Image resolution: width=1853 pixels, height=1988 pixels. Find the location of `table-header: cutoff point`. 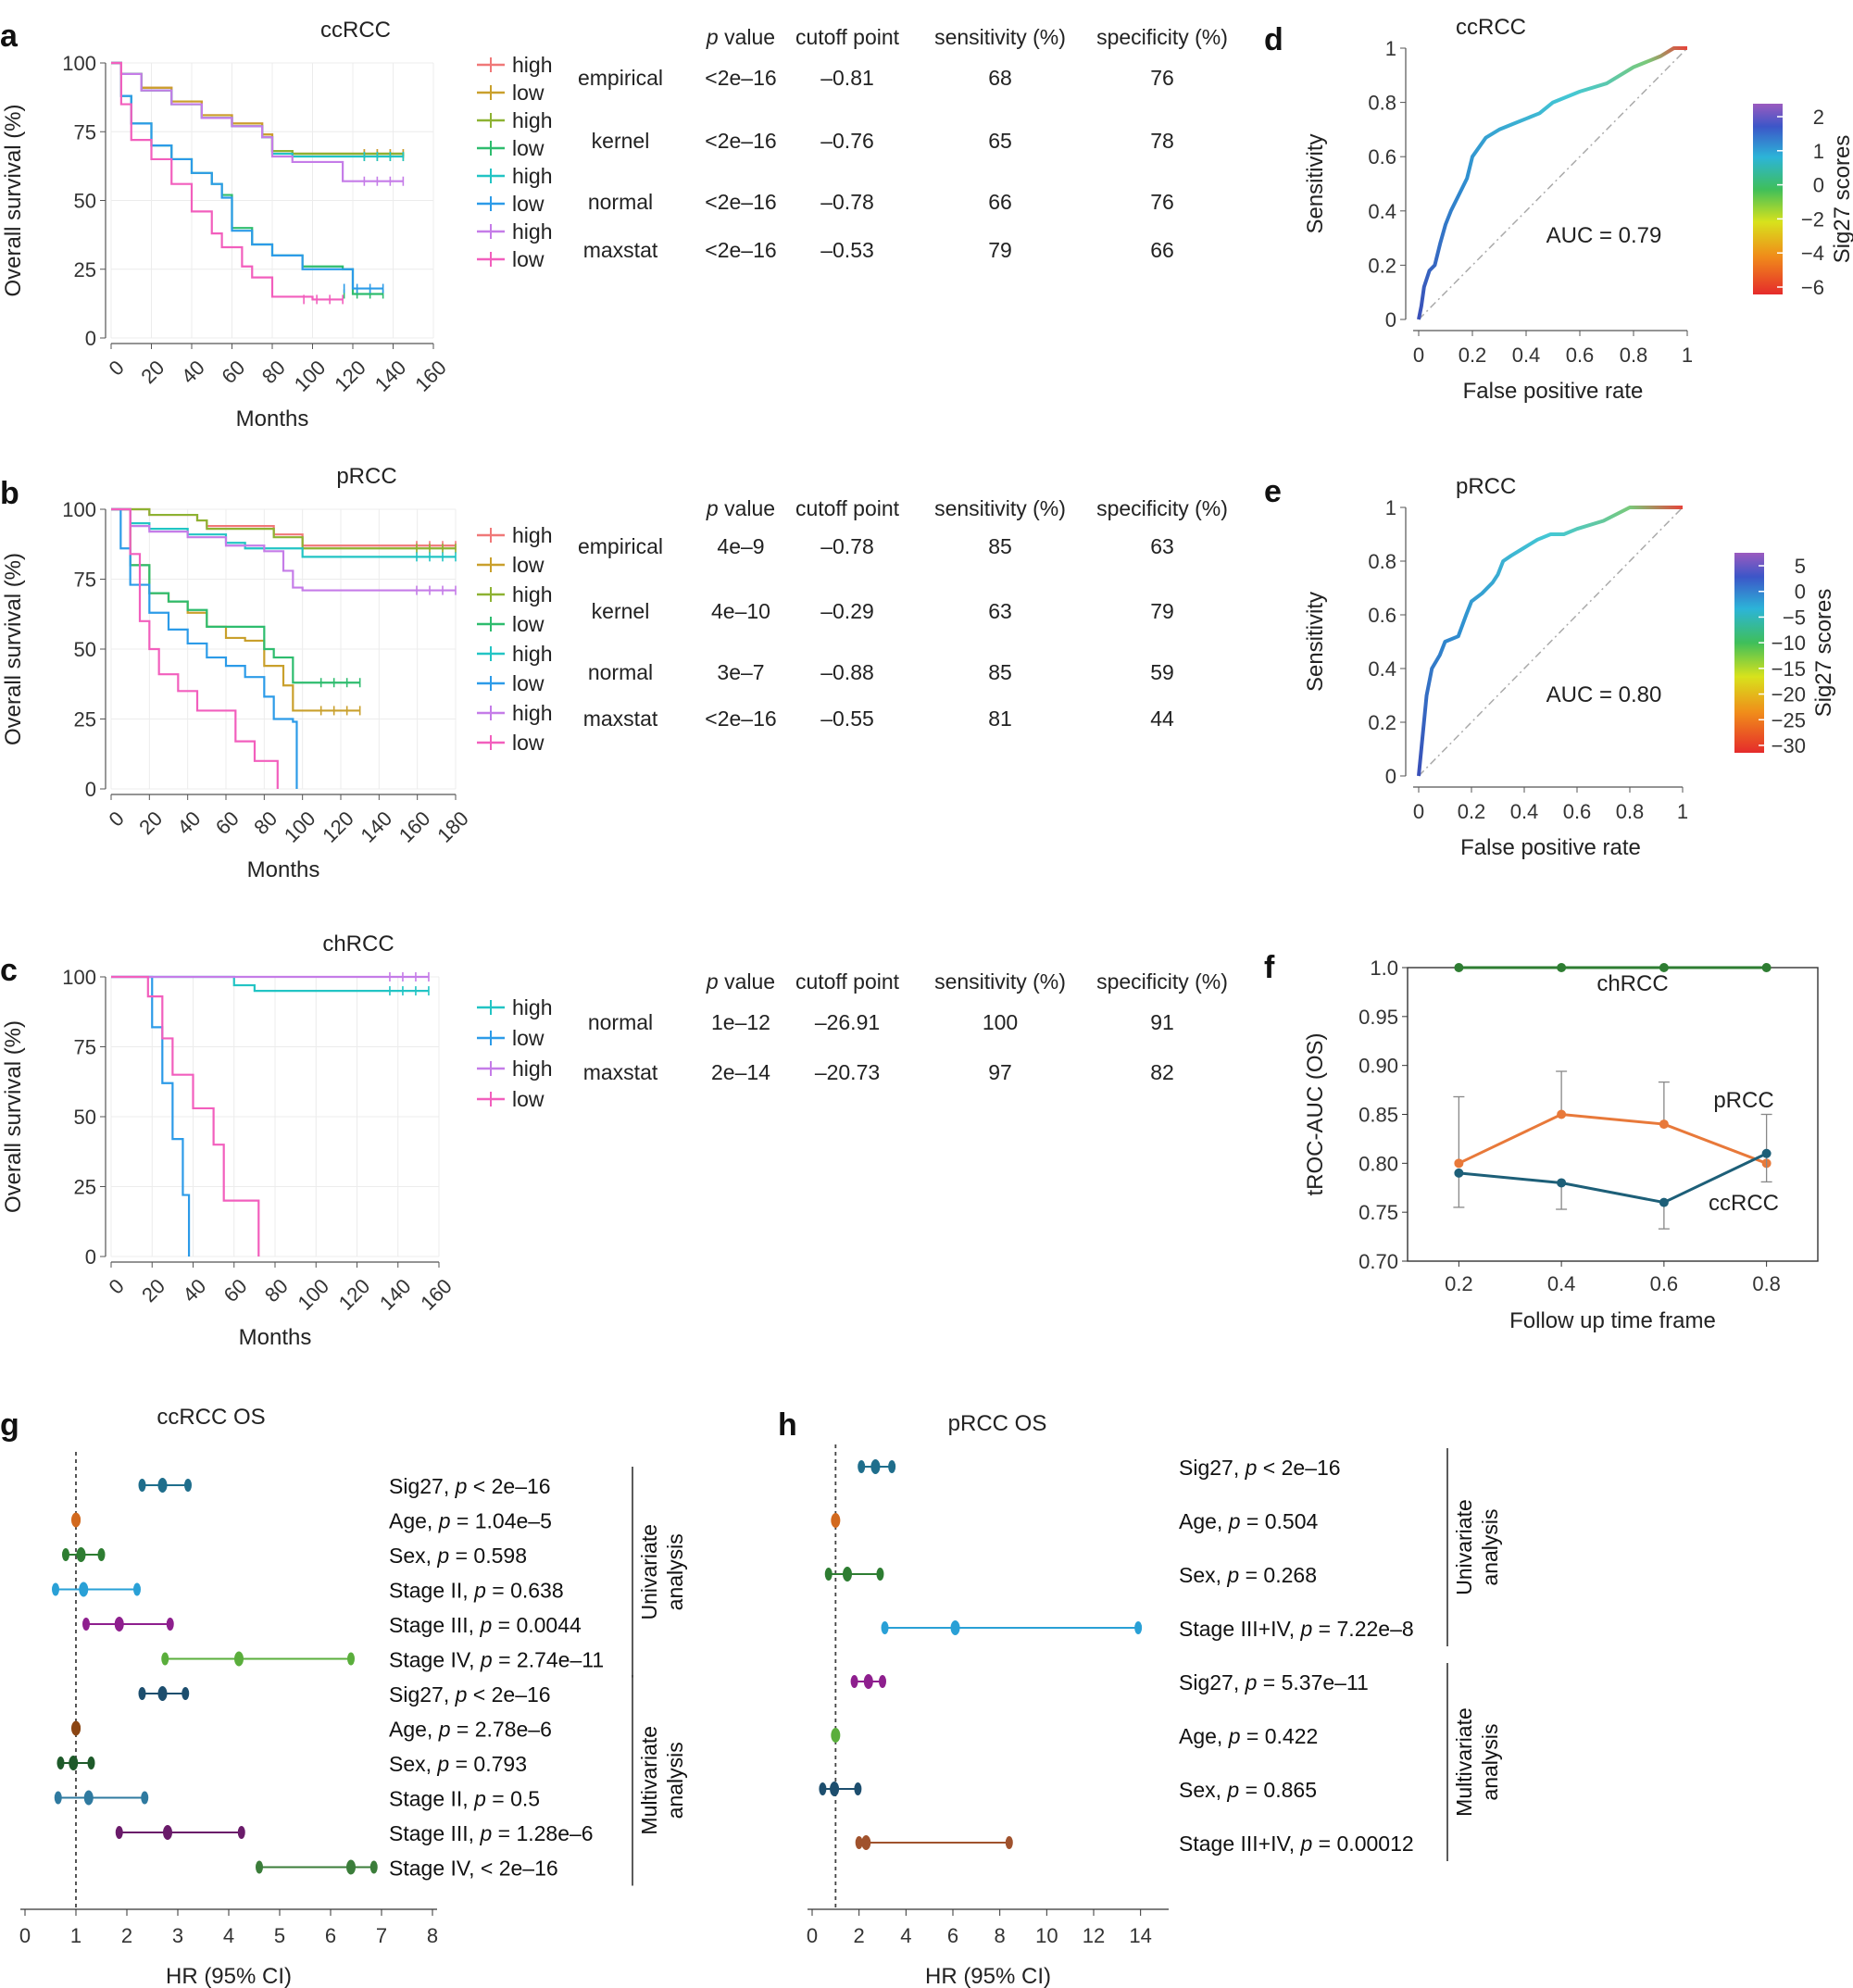

table-header: cutoff point is located at coordinates (847, 37).